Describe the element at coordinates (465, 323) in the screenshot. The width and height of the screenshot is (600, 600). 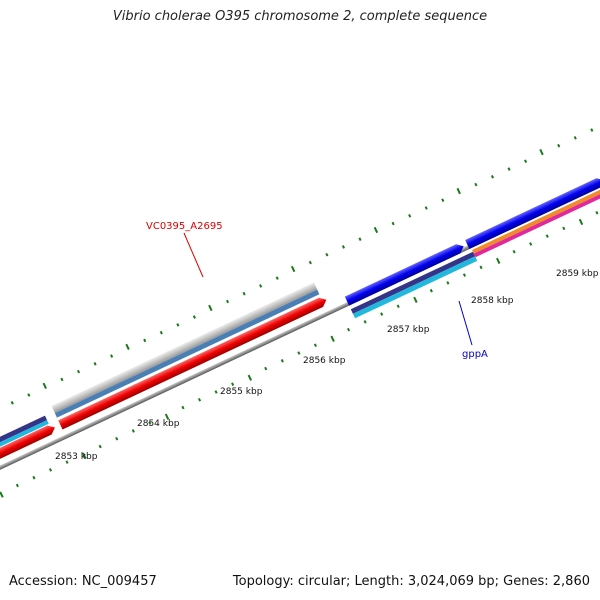
I see `gene-label-leader-gppA` at that location.